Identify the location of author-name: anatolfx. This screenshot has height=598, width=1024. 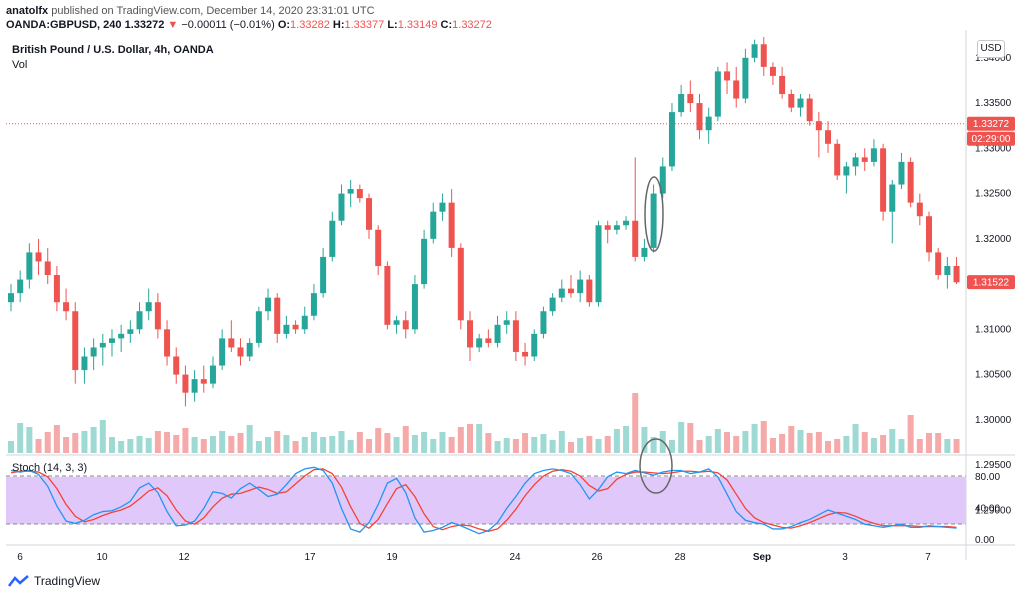
(27, 11).